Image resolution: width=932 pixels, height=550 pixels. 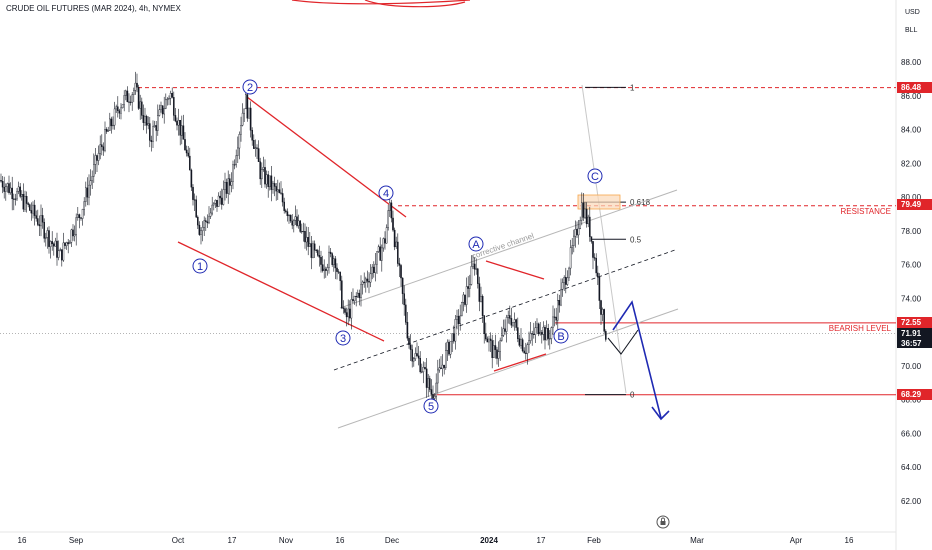 I want to click on y-tick-label: 80.00, so click(x=911, y=197).